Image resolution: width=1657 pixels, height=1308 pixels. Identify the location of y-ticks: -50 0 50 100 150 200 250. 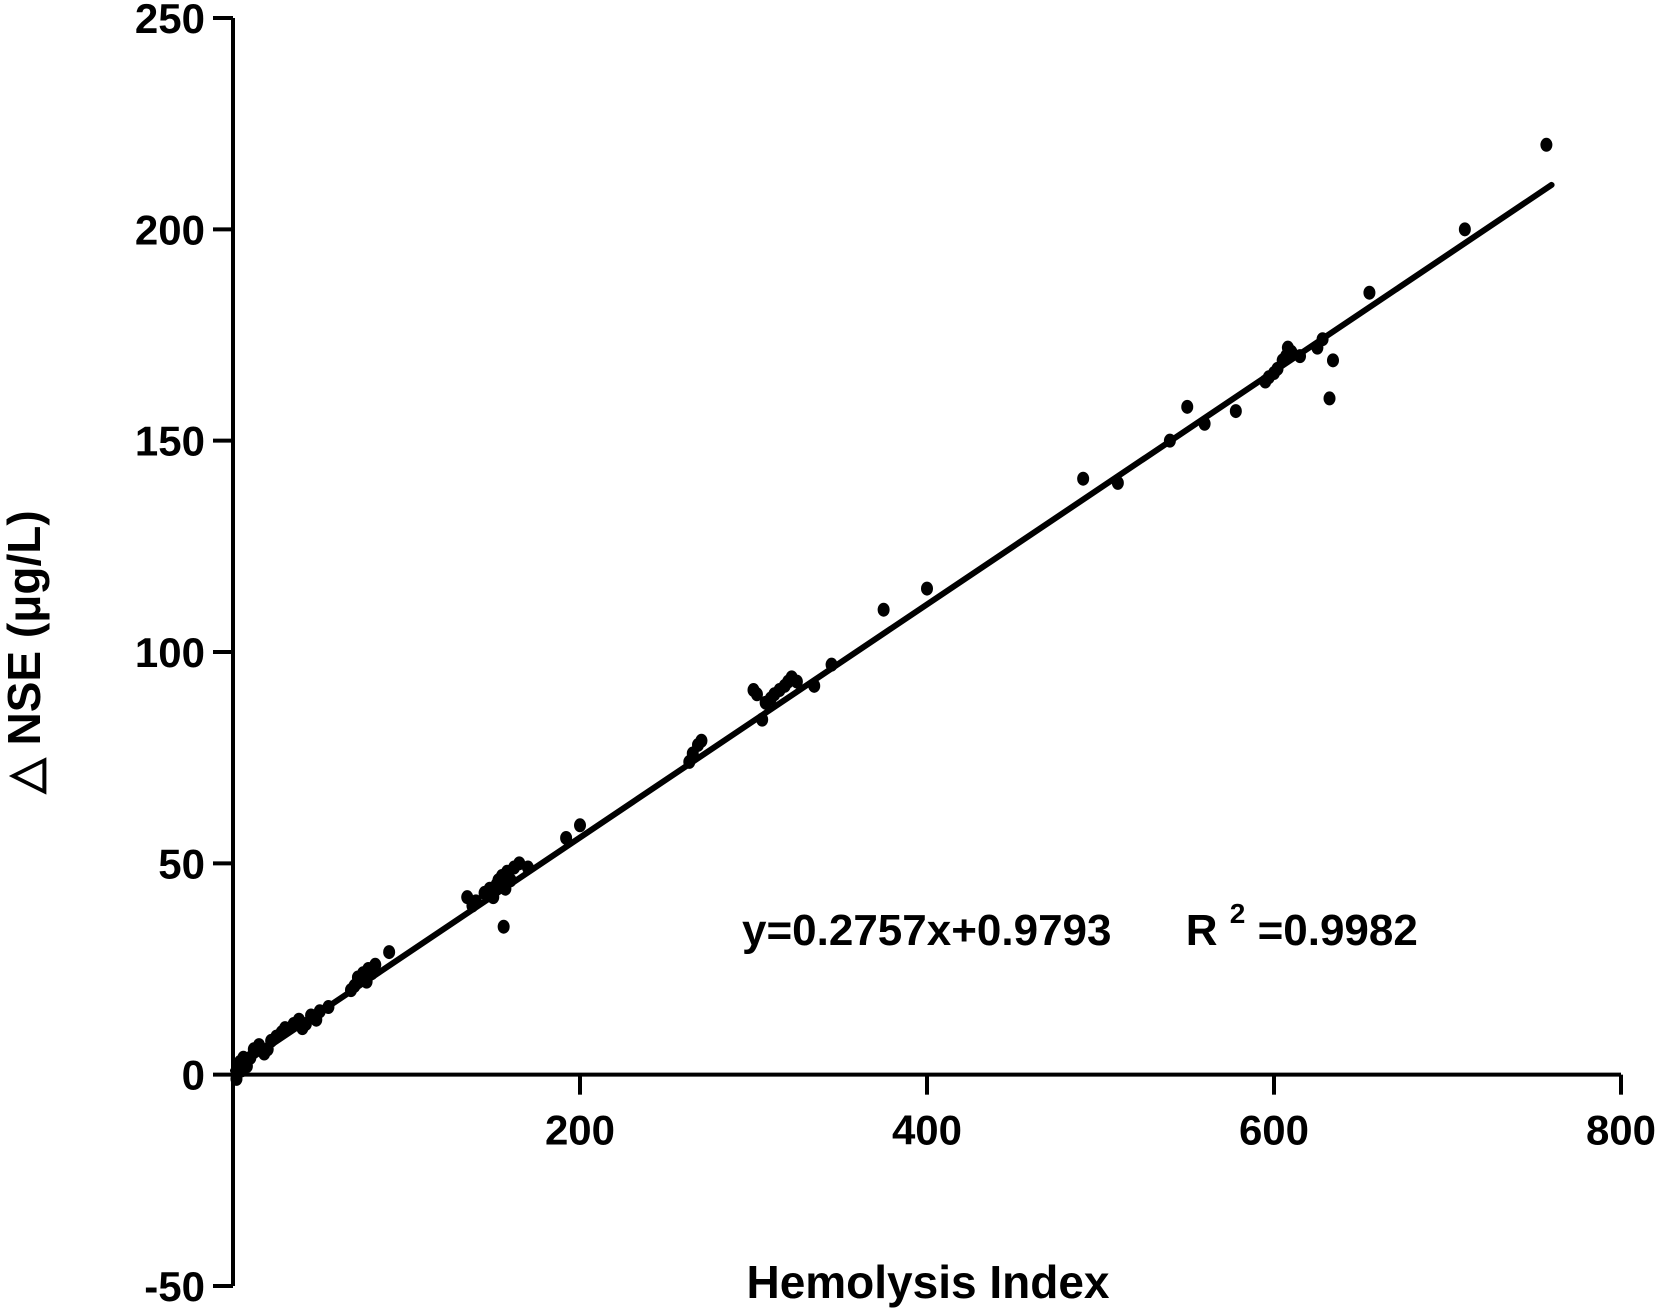
(184, 654).